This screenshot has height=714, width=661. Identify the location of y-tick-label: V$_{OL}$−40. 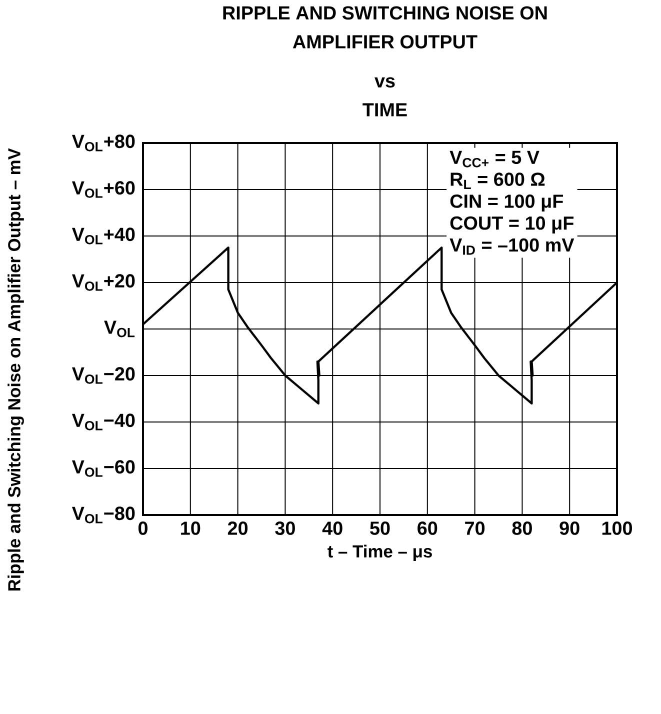
(103, 422).